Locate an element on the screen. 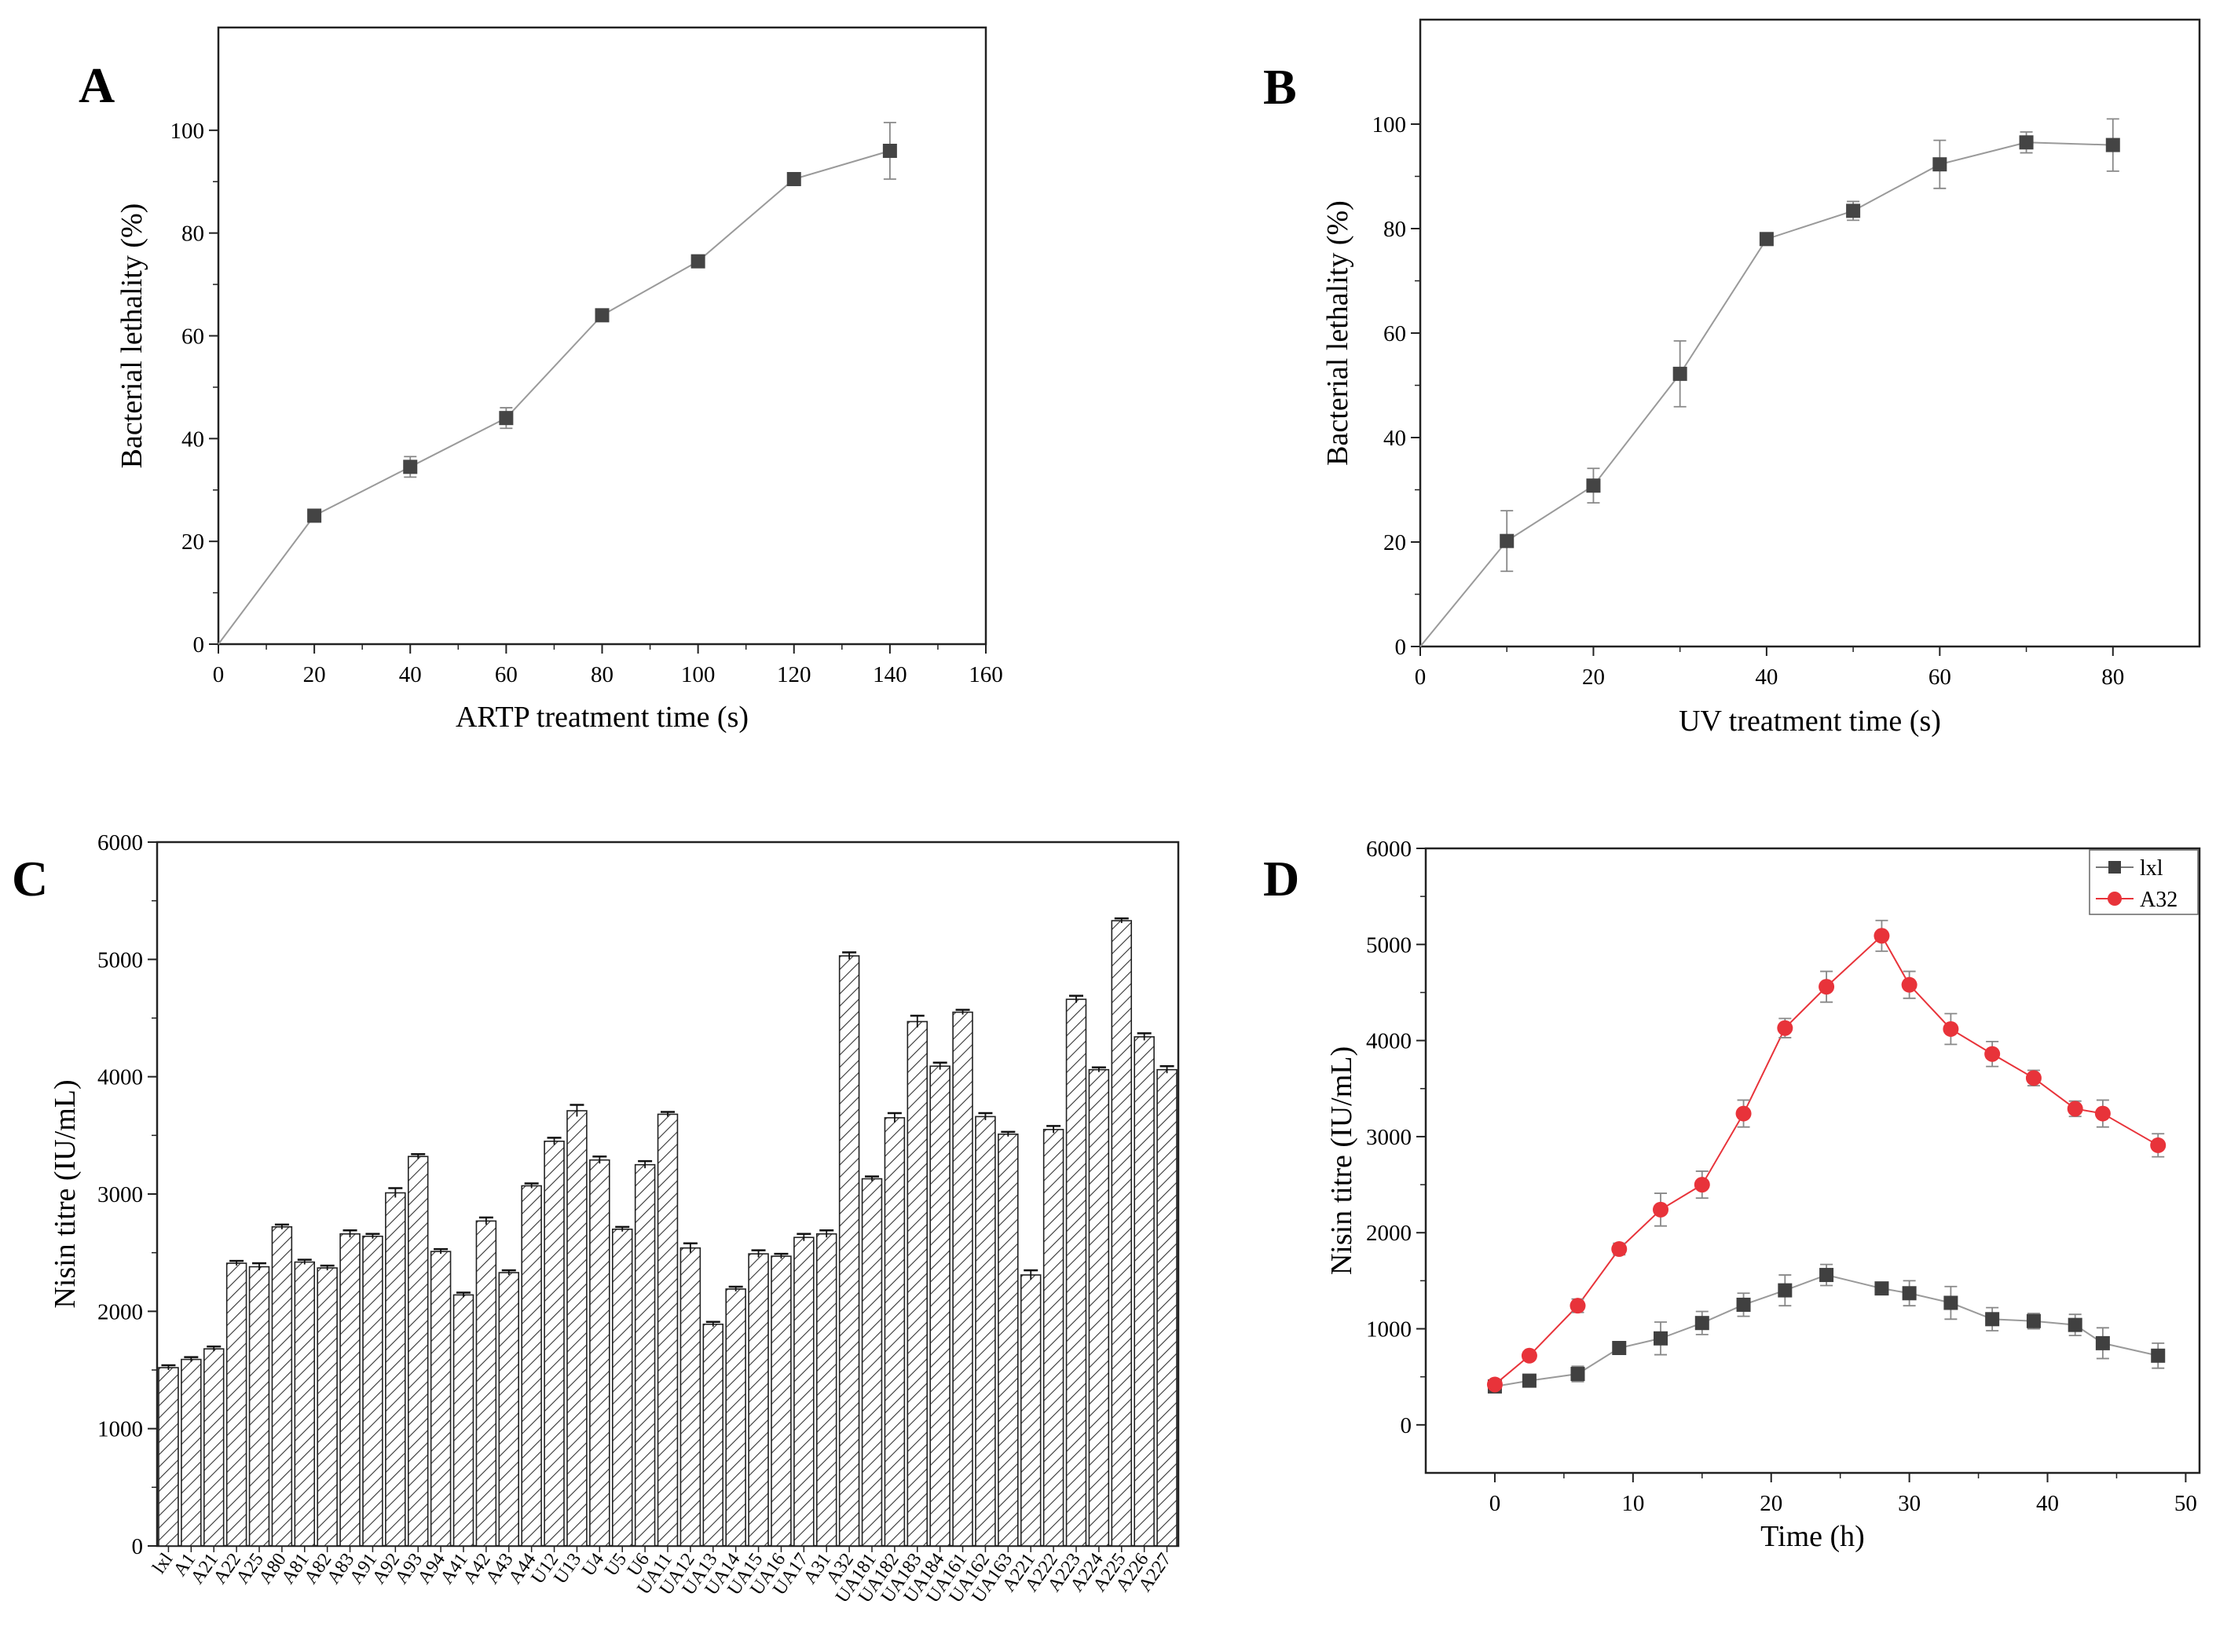 This screenshot has height=1652, width=2227. y-axis-title: Nisin titre (IU/mL) is located at coordinates (1342, 1160).